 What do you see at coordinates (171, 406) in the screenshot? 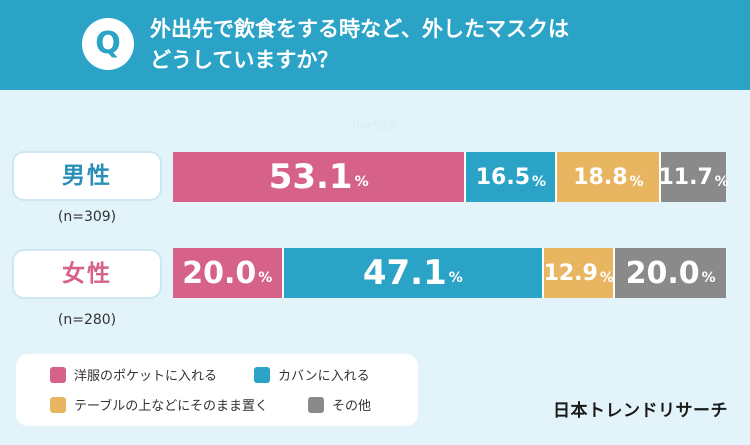
I see `legend-label-table: テーブルの上などにそのまま置く` at bounding box center [171, 406].